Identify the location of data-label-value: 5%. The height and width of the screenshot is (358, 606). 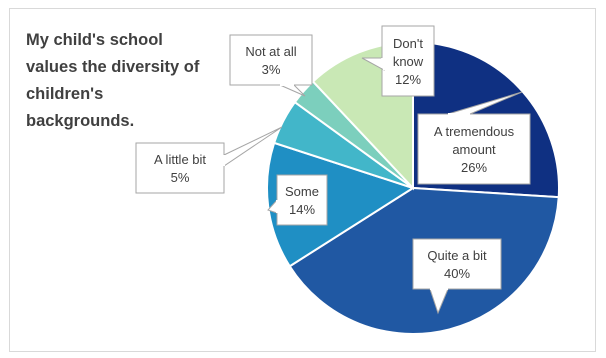
(180, 177).